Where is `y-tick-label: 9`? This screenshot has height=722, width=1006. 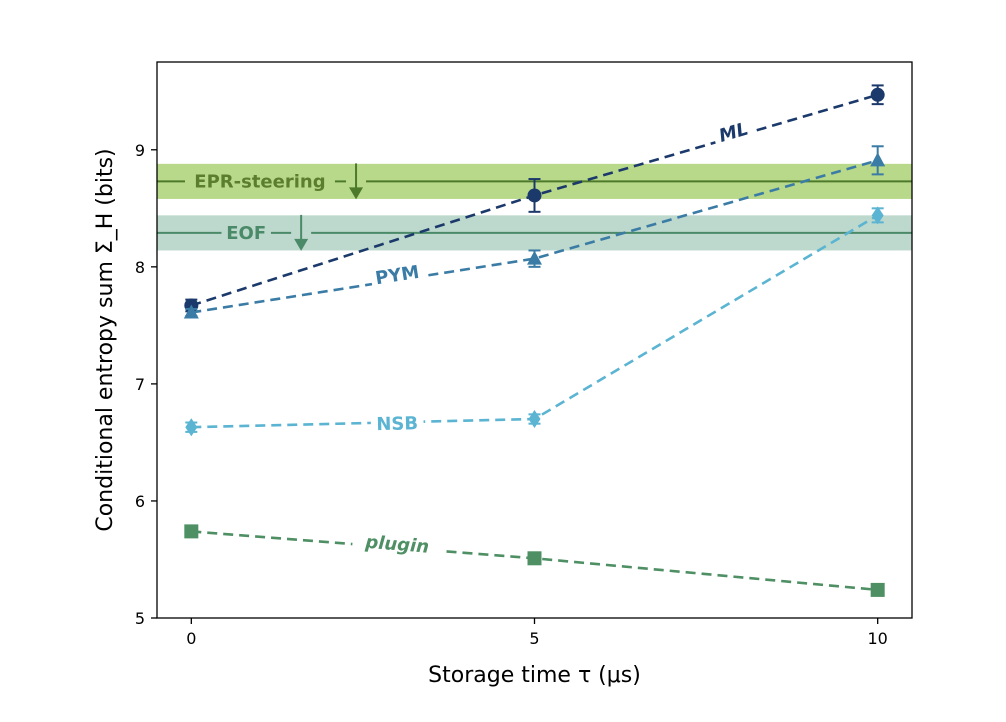 y-tick-label: 9 is located at coordinates (140, 150).